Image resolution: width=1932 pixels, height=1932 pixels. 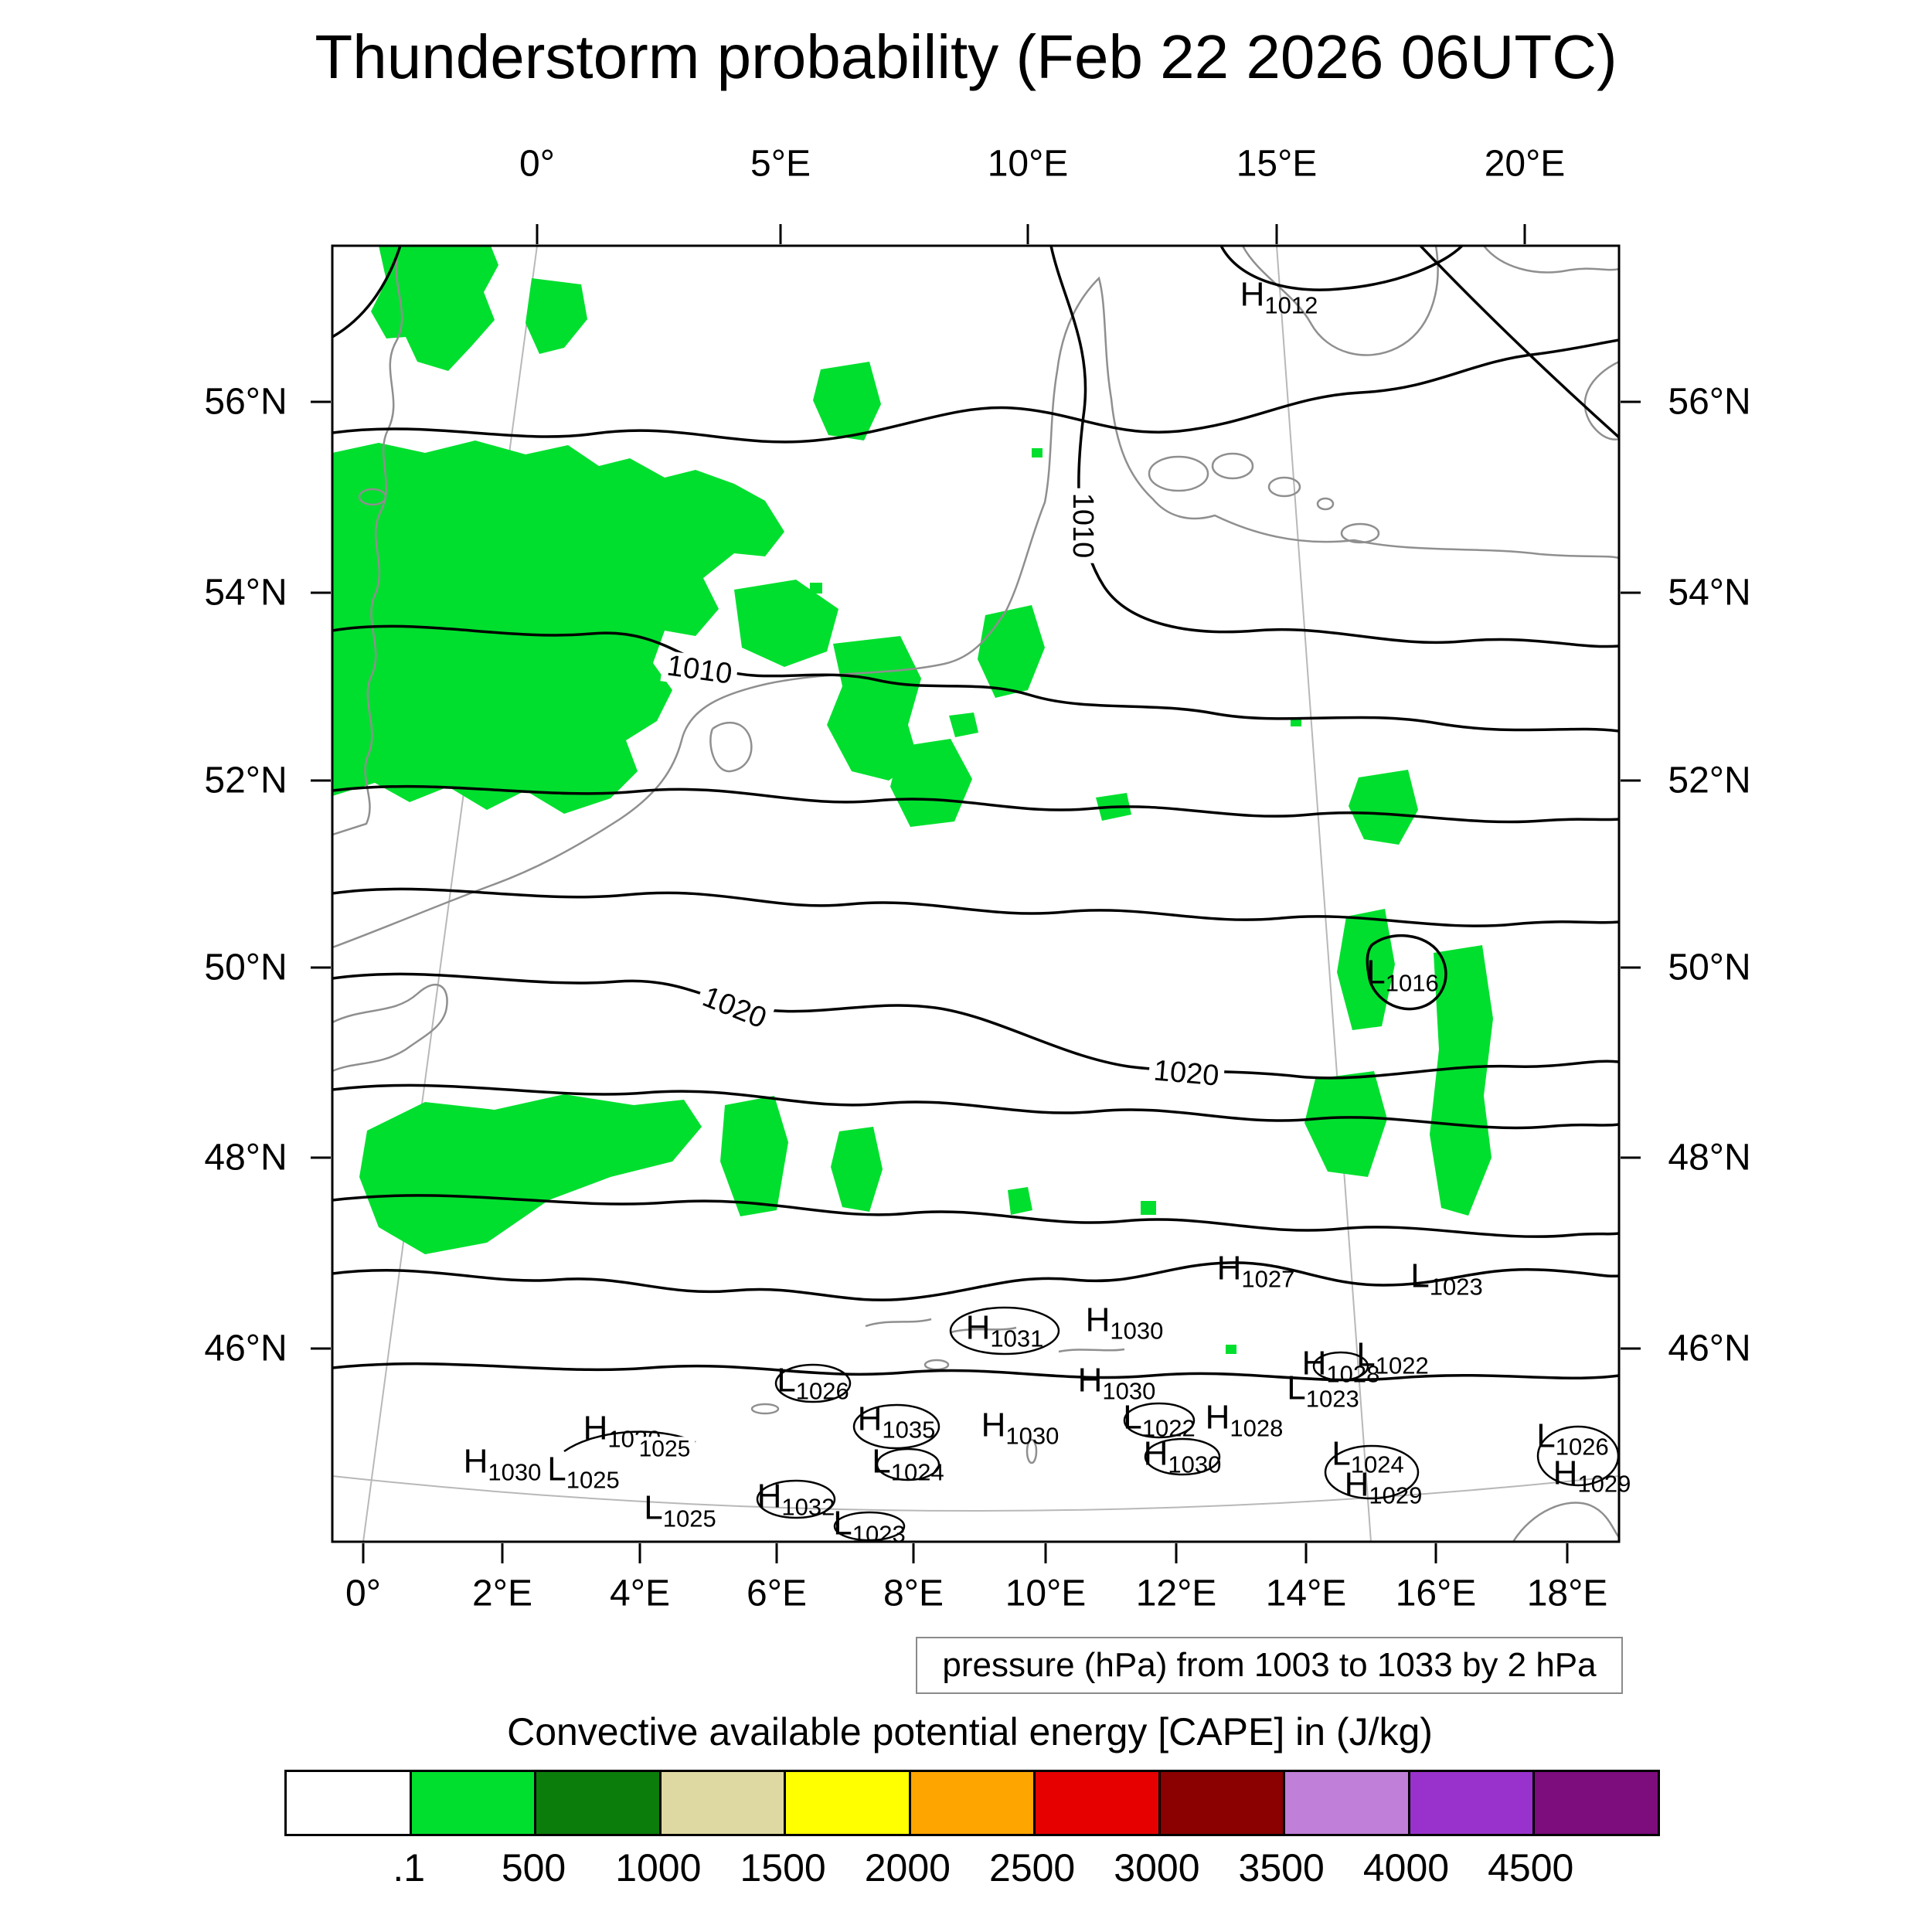 What do you see at coordinates (1028, 164) in the screenshot?
I see `lon-tick-label-top: 10°E` at bounding box center [1028, 164].